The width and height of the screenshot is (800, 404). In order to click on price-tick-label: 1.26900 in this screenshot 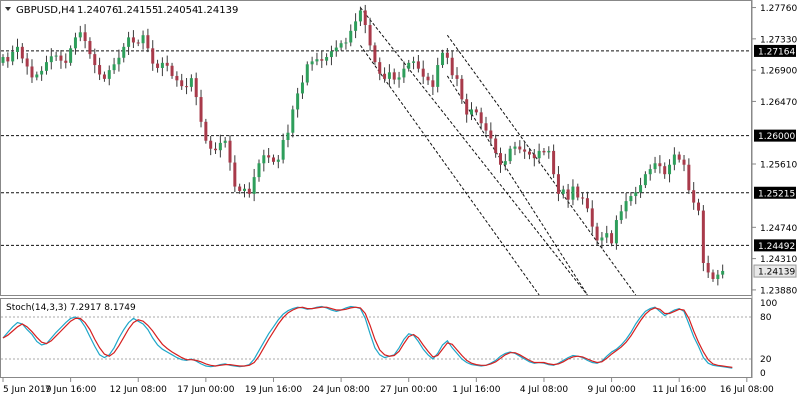, I will do `click(778, 72)`.